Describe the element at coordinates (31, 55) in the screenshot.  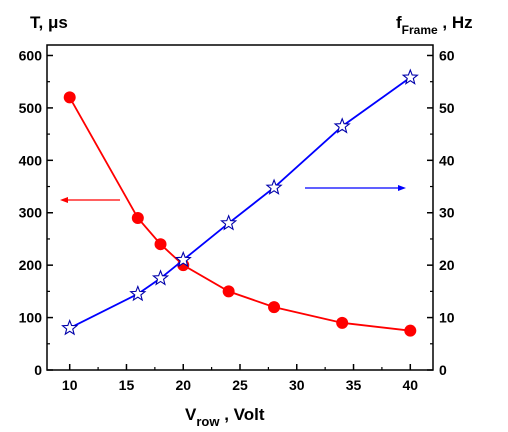
I see `y-left-tick-label: 600` at that location.